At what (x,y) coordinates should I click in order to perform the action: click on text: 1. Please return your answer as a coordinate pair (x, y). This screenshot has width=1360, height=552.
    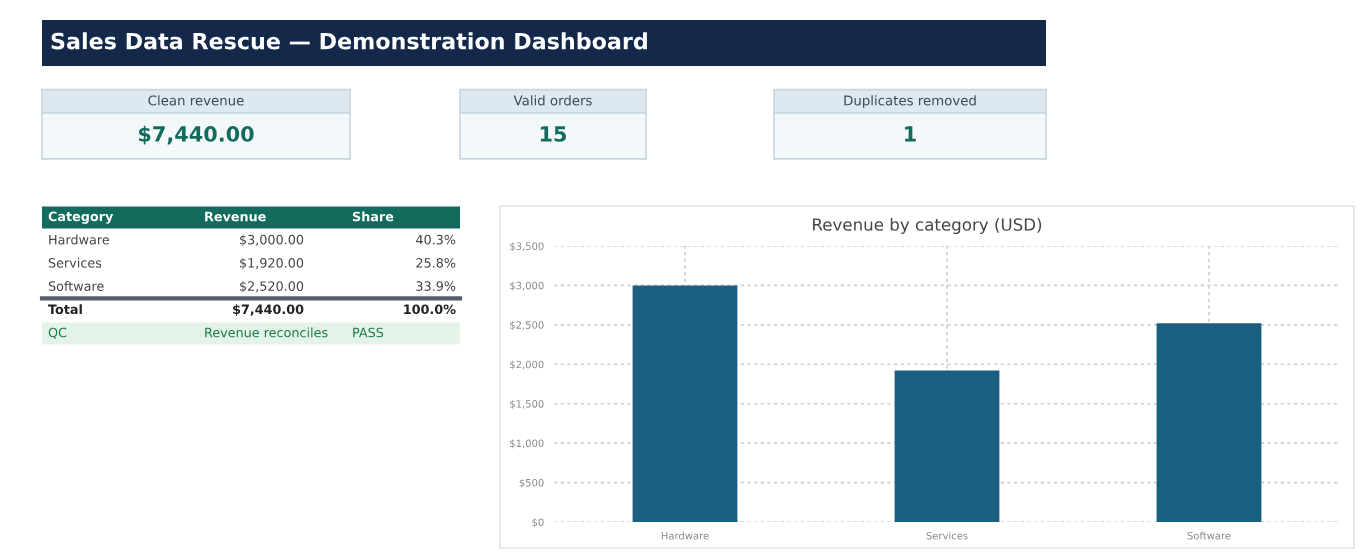
    Looking at the image, I should click on (910, 134).